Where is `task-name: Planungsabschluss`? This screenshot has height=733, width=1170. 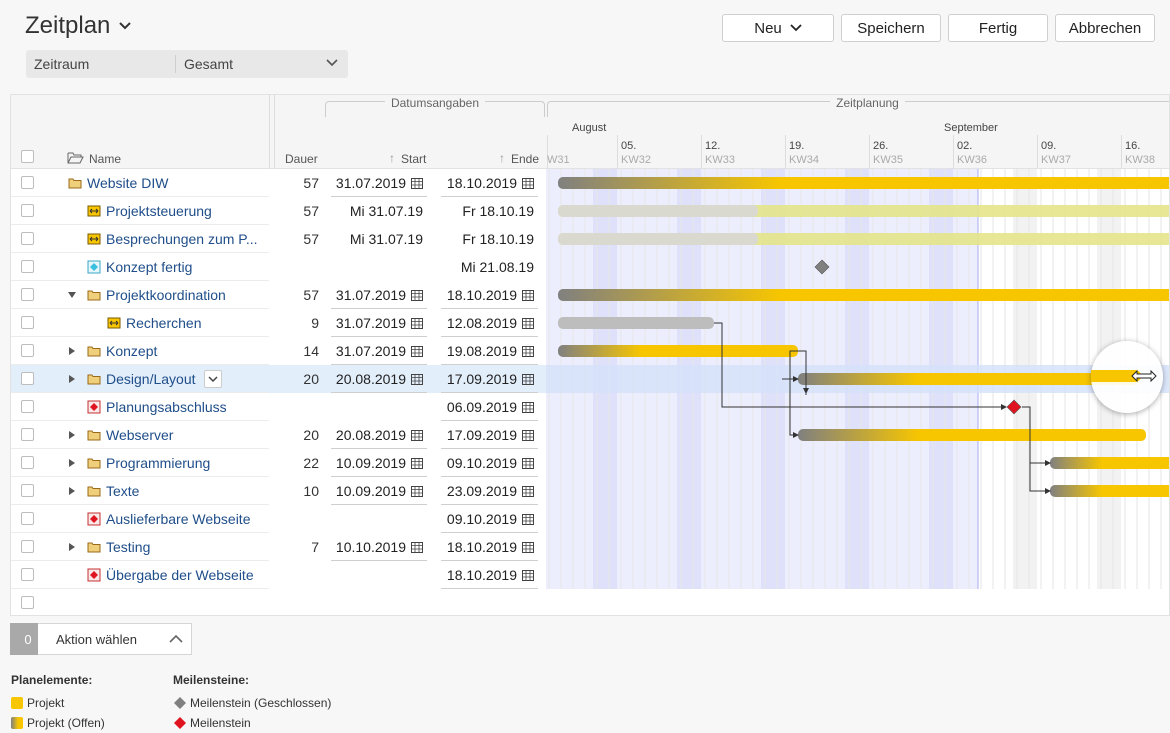
task-name: Planungsabschluss is located at coordinates (166, 407).